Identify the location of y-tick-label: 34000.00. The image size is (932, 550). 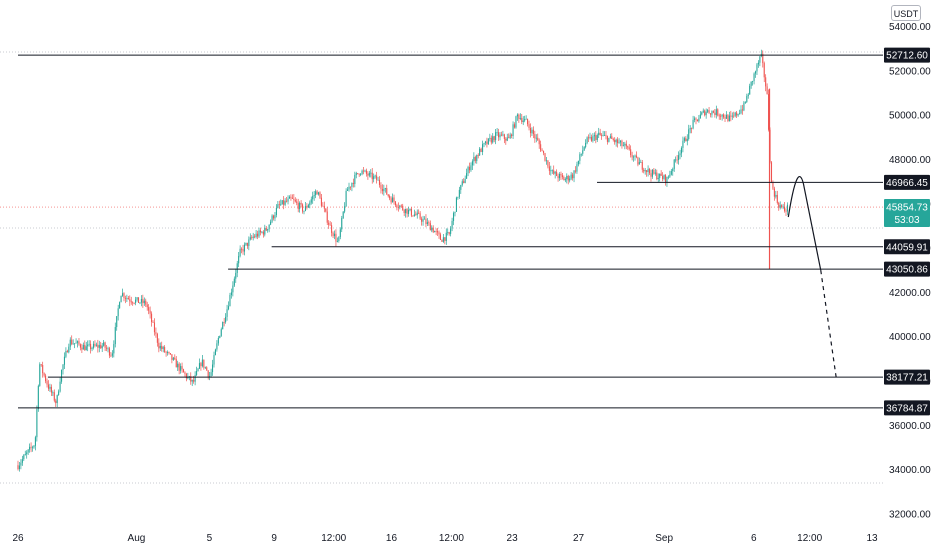
(910, 470).